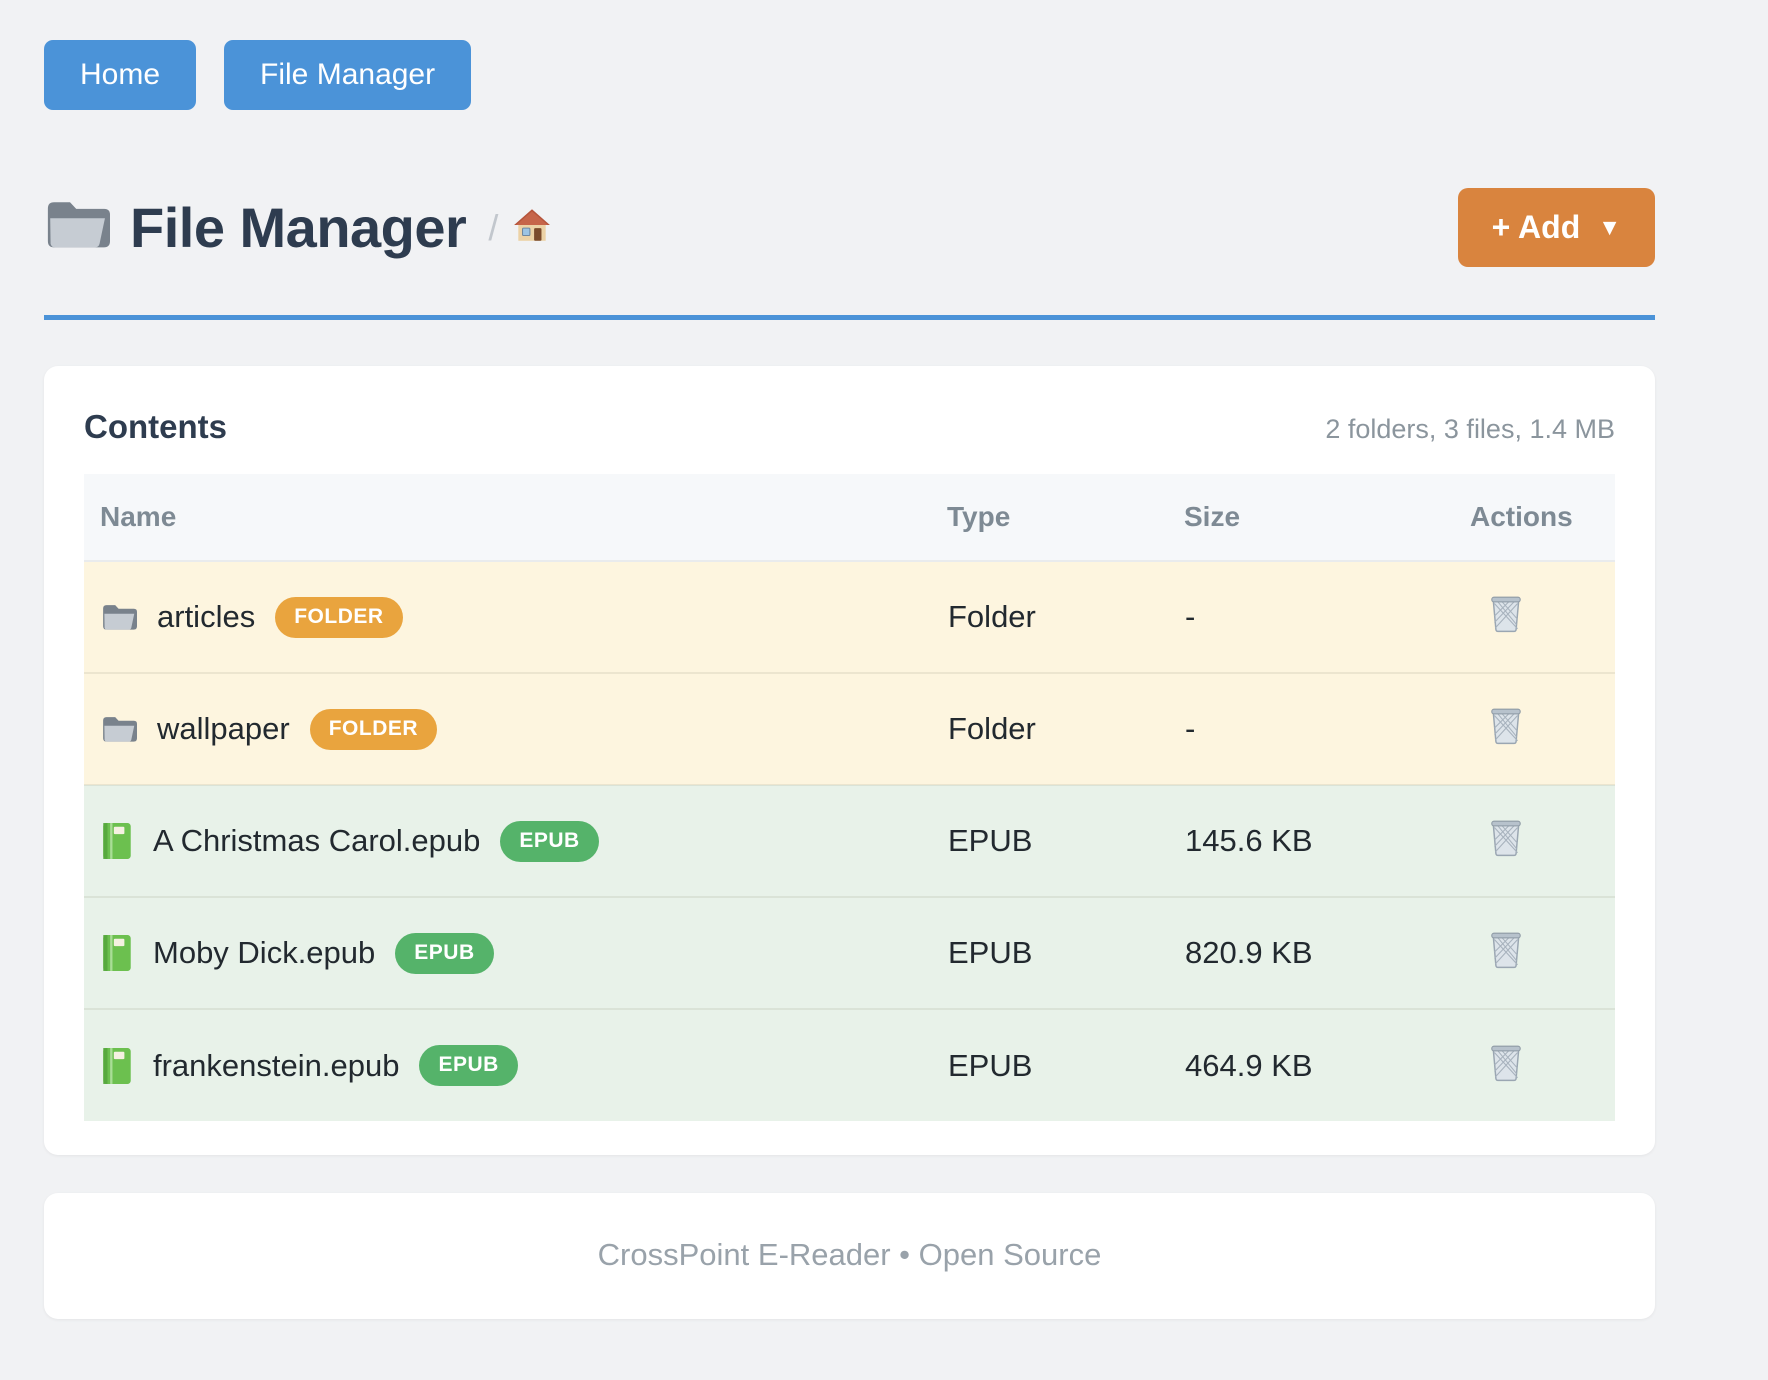 Image resolution: width=1768 pixels, height=1380 pixels. What do you see at coordinates (849, 317) in the screenshot?
I see `title-underline` at bounding box center [849, 317].